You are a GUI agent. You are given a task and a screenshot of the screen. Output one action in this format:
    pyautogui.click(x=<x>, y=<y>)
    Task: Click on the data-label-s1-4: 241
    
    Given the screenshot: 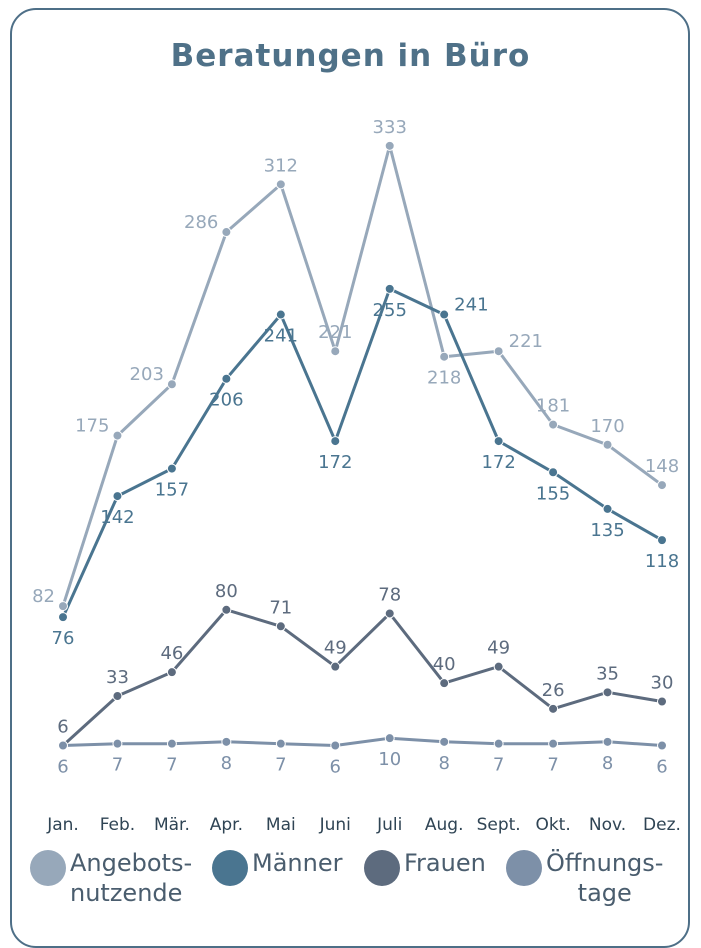 What is the action you would take?
    pyautogui.click(x=281, y=336)
    